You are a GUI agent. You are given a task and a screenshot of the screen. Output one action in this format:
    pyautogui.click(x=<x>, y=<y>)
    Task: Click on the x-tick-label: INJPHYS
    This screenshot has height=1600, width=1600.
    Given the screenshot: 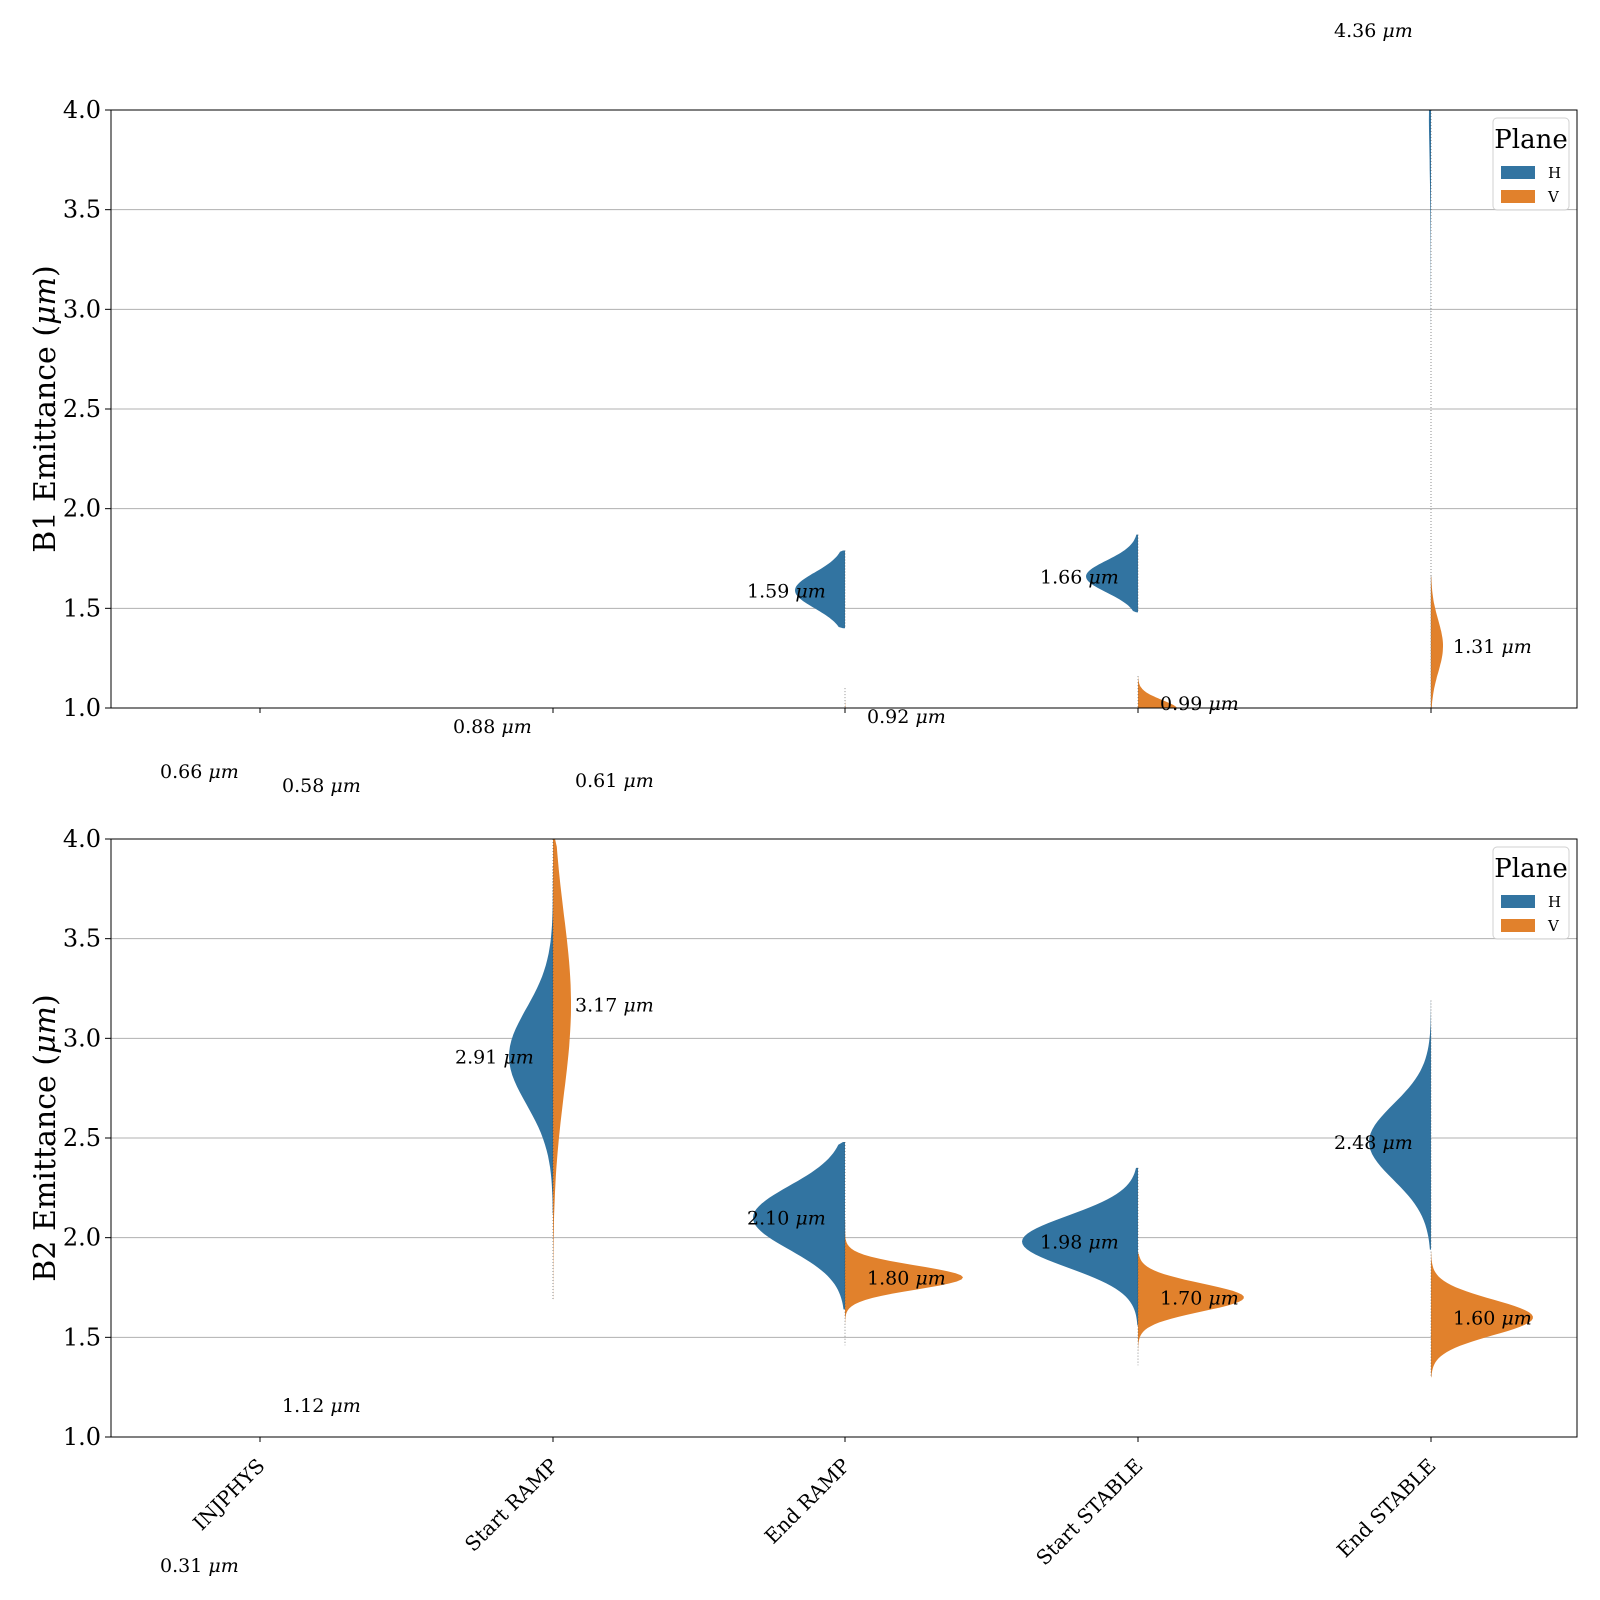 What is the action you would take?
    pyautogui.click(x=228, y=1494)
    